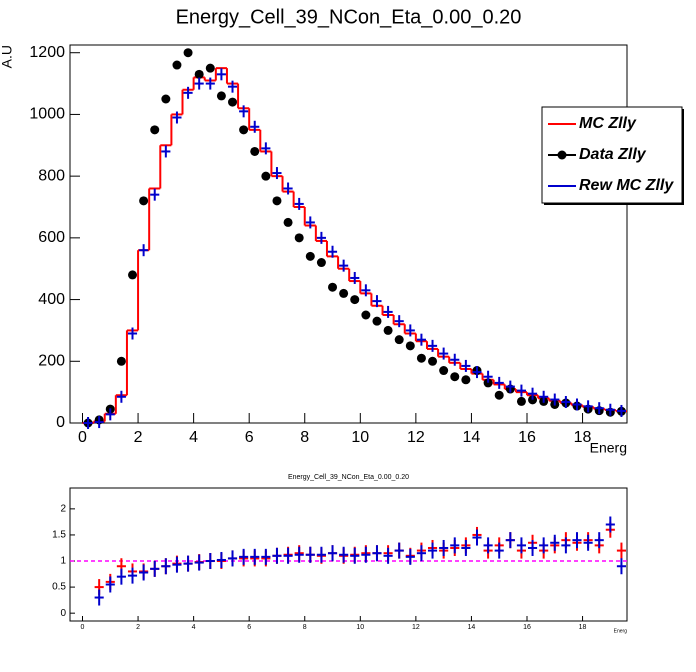  Describe the element at coordinates (626, 185) in the screenshot. I see `legend-label: Rew MC Zlly` at that location.